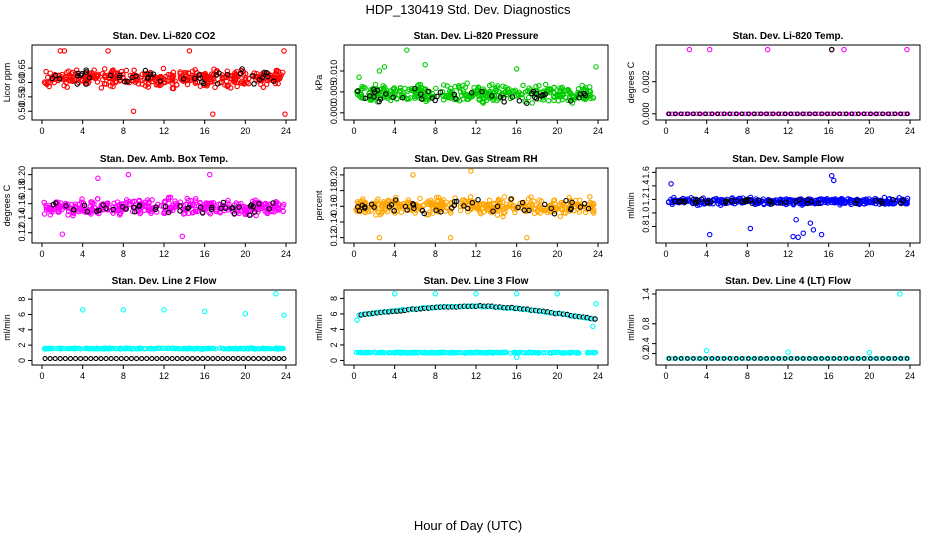 Image resolution: width=936 pixels, height=540 pixels. What do you see at coordinates (319, 83) in the screenshot?
I see `y-axis-label: kPa` at bounding box center [319, 83].